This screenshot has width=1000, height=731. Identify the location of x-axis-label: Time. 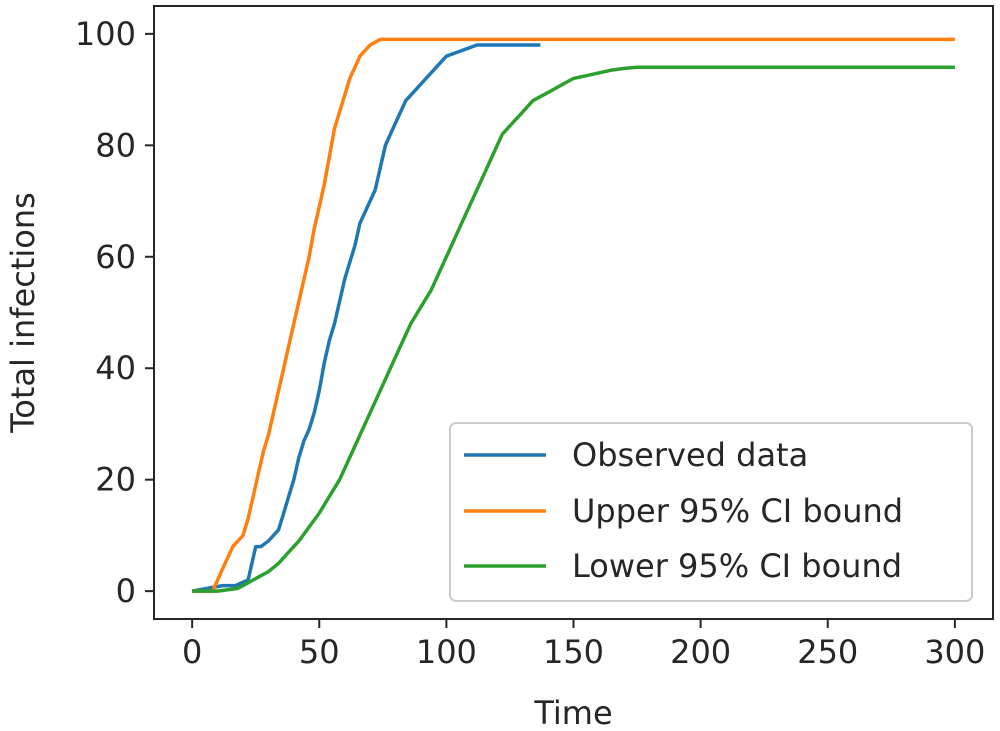
(572, 712).